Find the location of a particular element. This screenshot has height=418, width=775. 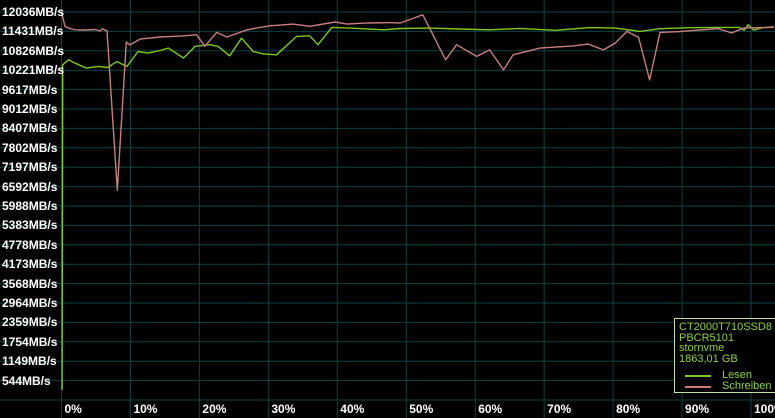

y-axis-tick-label: 4778MB/s is located at coordinates (30, 244).